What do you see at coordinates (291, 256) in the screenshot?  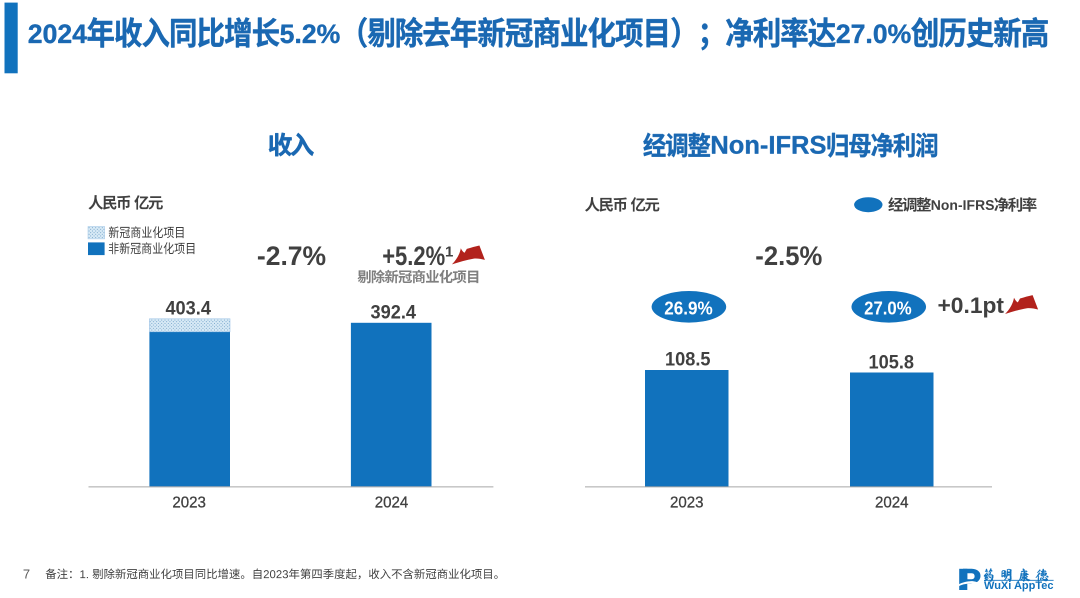 I see `svg-text: -2.7%` at bounding box center [291, 256].